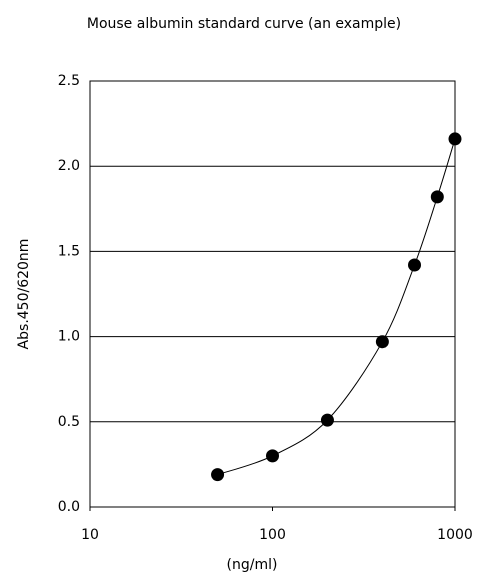 Image resolution: width=487 pixels, height=588 pixels. What do you see at coordinates (455, 535) in the screenshot?
I see `x-tick-label: 1000` at bounding box center [455, 535].